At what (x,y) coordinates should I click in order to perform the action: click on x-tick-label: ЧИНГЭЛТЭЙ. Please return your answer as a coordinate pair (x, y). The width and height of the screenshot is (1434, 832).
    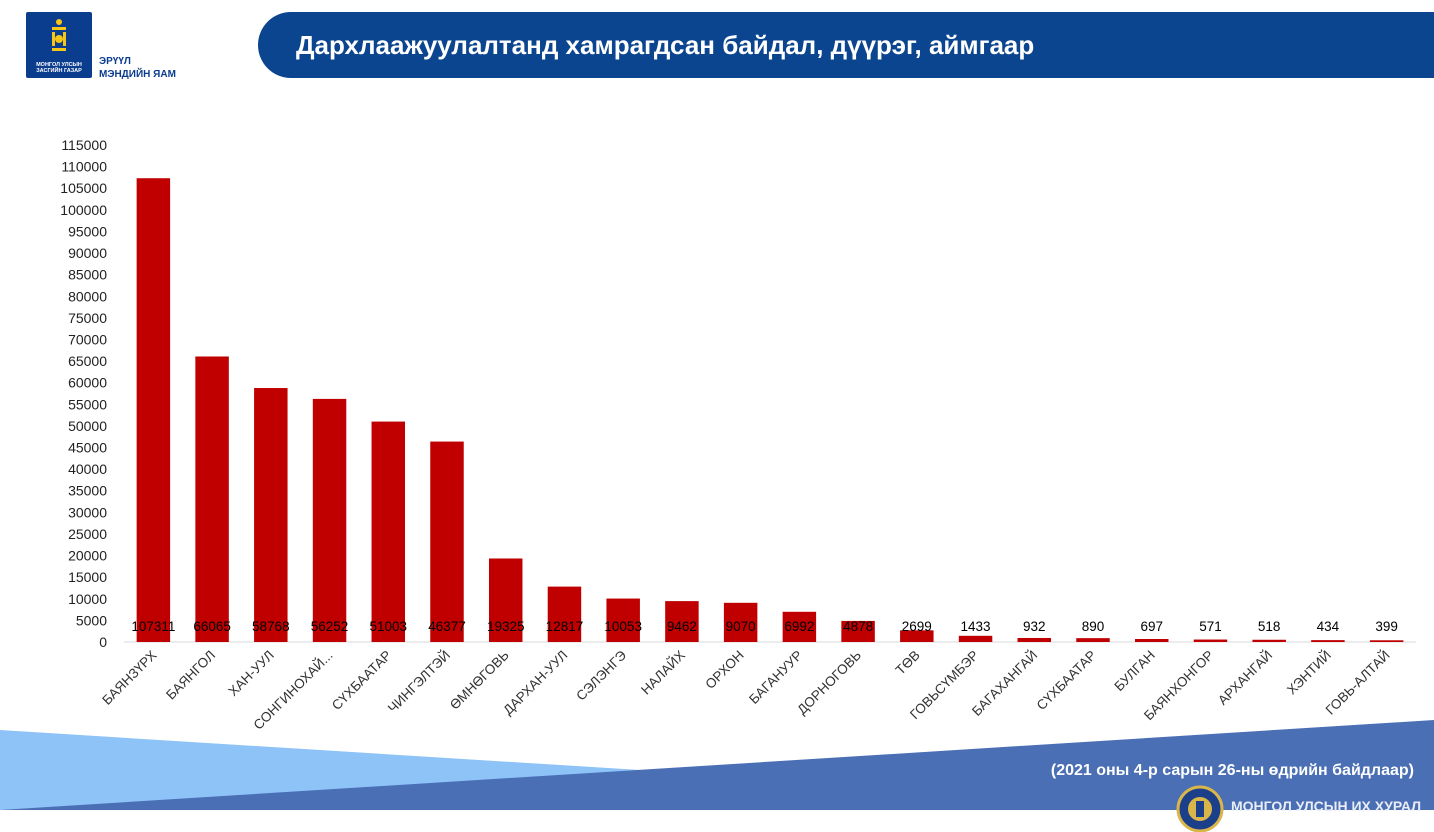
    Looking at the image, I should click on (419, 682).